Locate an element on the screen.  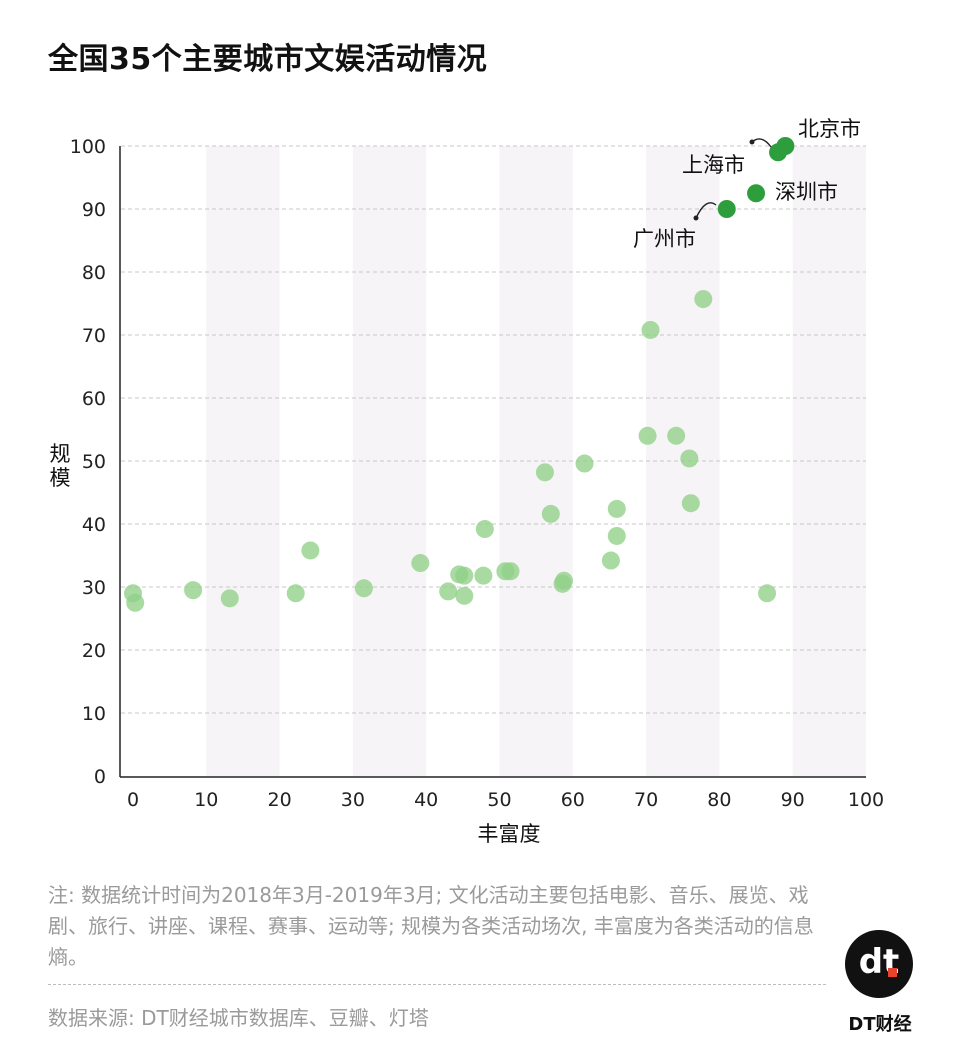
x-tick-label: 20 is located at coordinates (280, 800).